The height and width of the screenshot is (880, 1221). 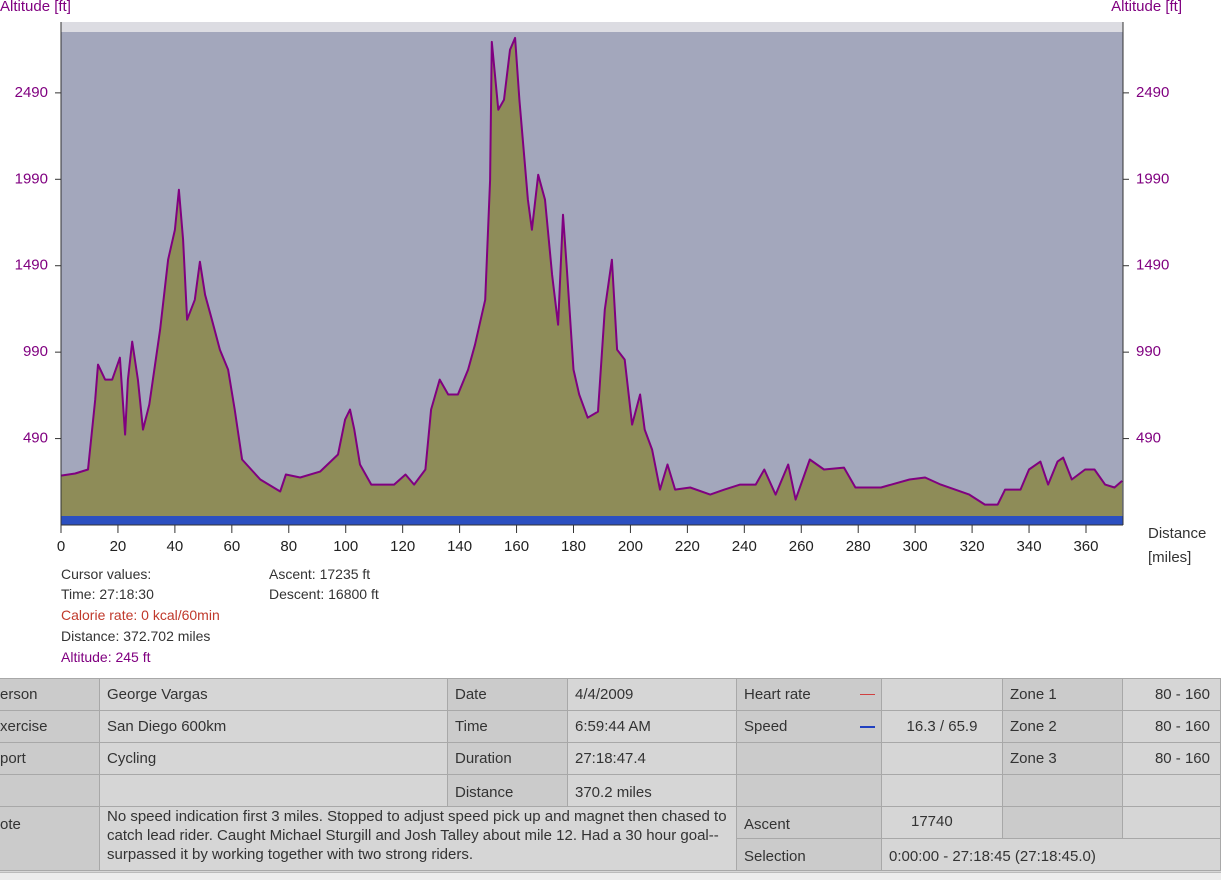 I want to click on label: port, so click(x=50, y=759).